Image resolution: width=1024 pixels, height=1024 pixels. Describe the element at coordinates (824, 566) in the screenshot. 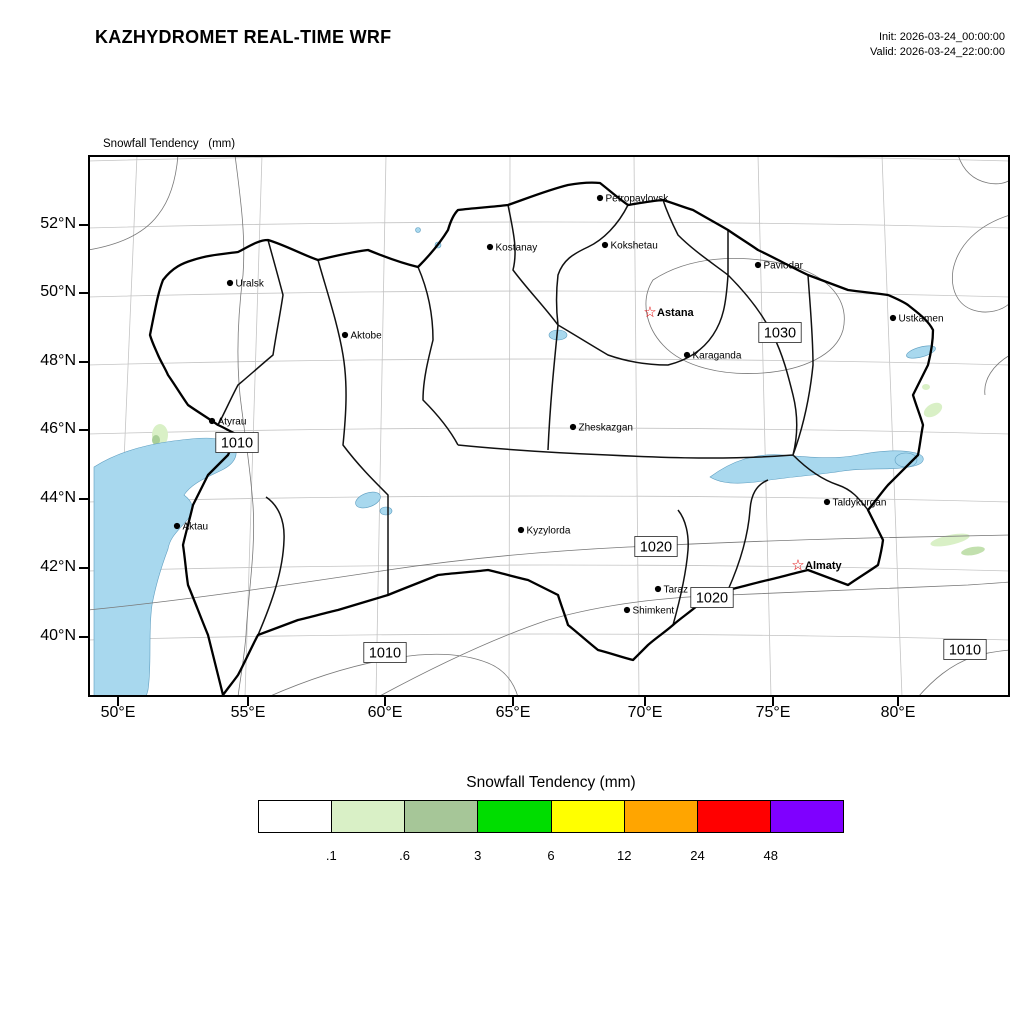

I see `city-label: Almaty` at that location.